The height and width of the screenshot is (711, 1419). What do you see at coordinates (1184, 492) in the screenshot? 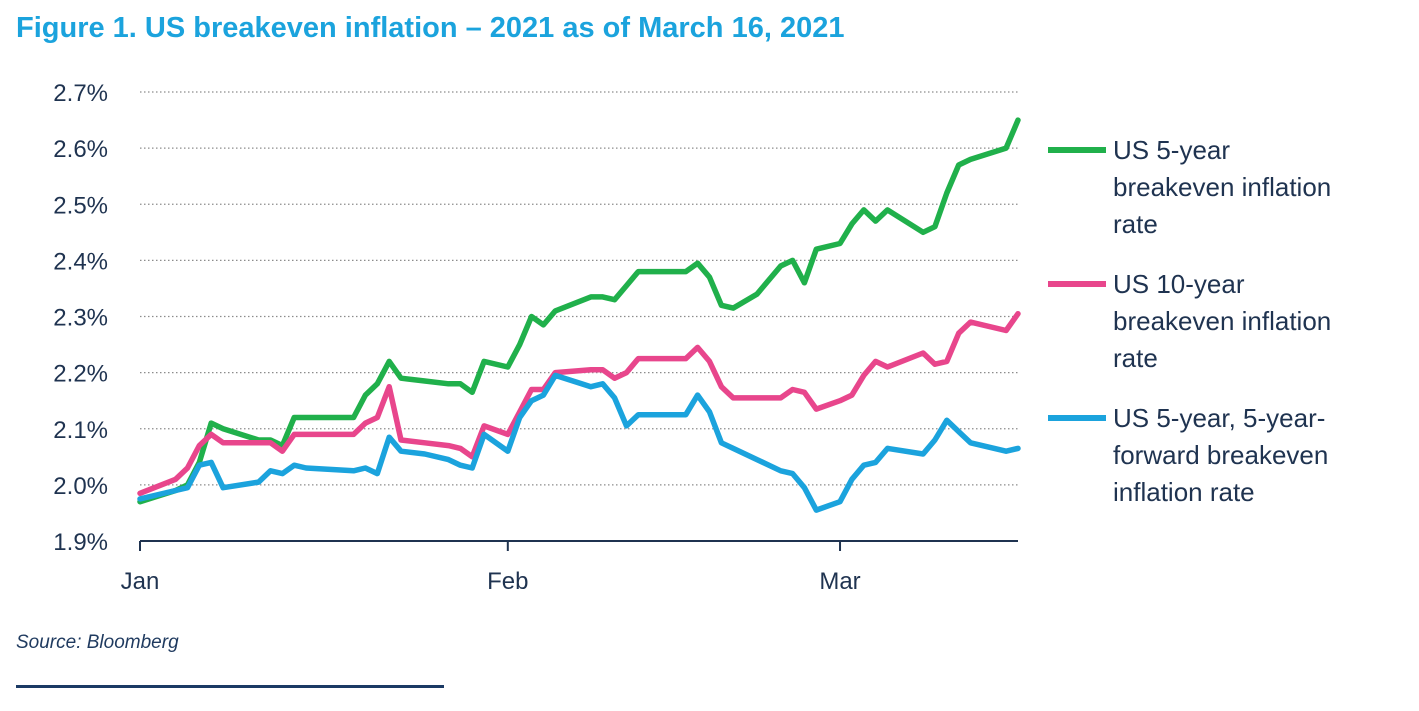
I see `legend-label-3: inflation rate` at bounding box center [1184, 492].